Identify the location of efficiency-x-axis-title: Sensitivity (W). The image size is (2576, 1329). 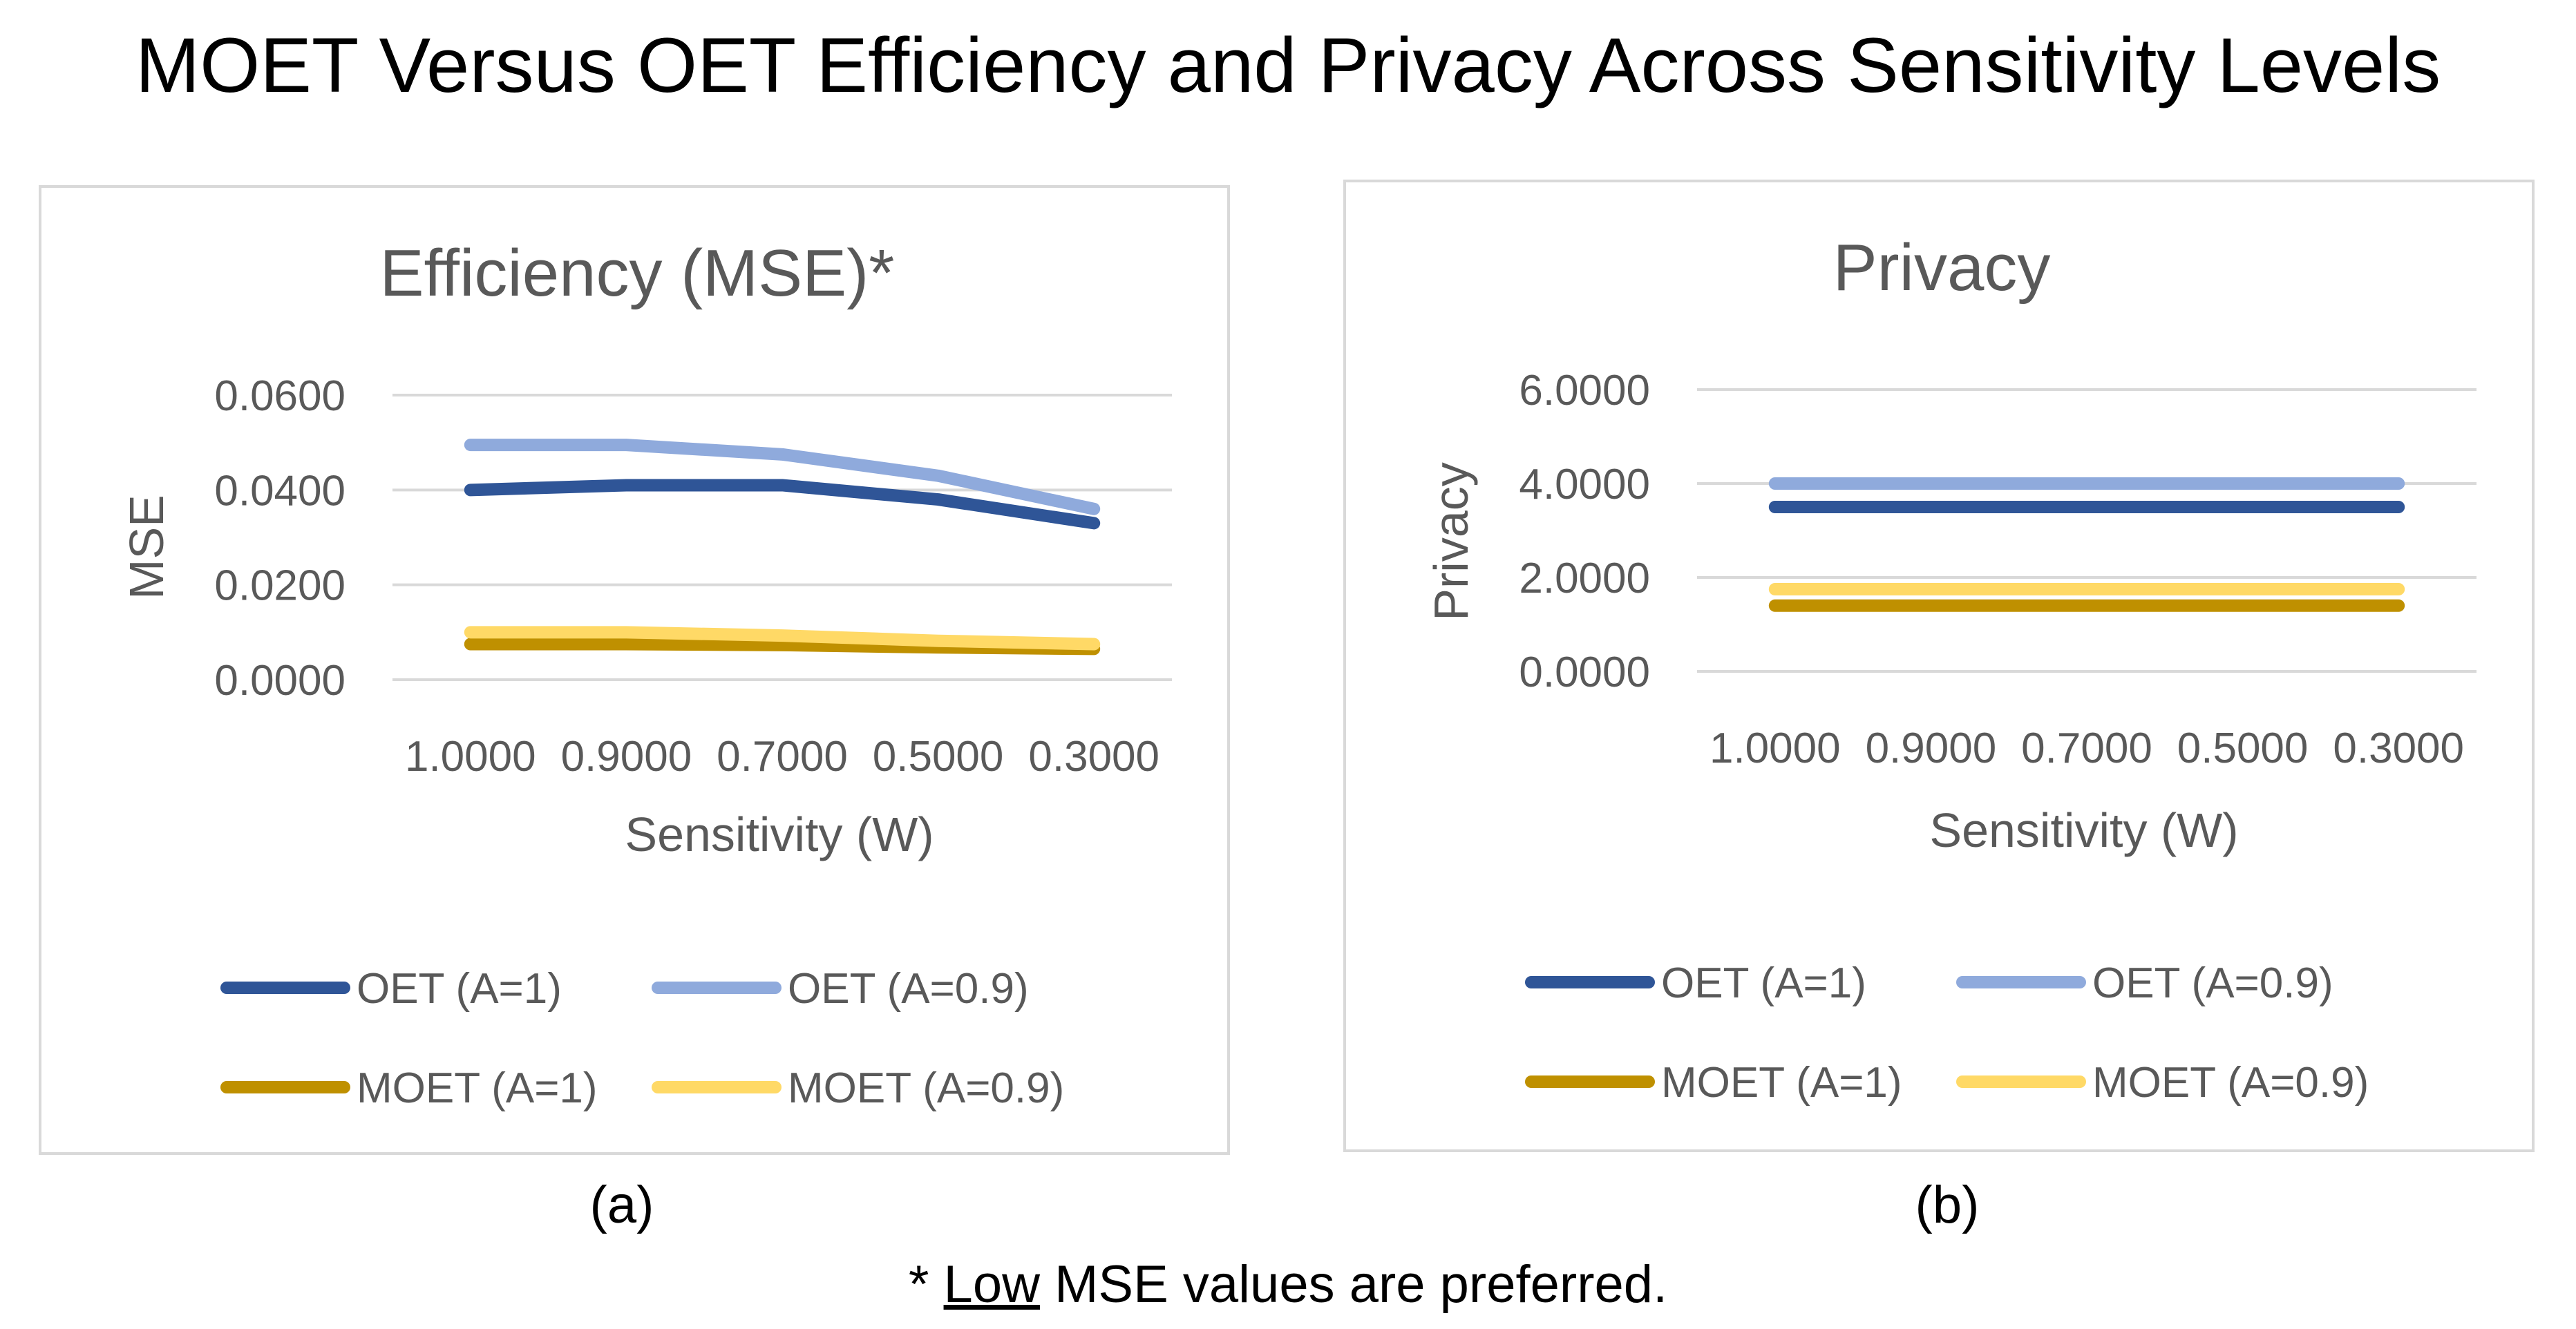
(779, 834).